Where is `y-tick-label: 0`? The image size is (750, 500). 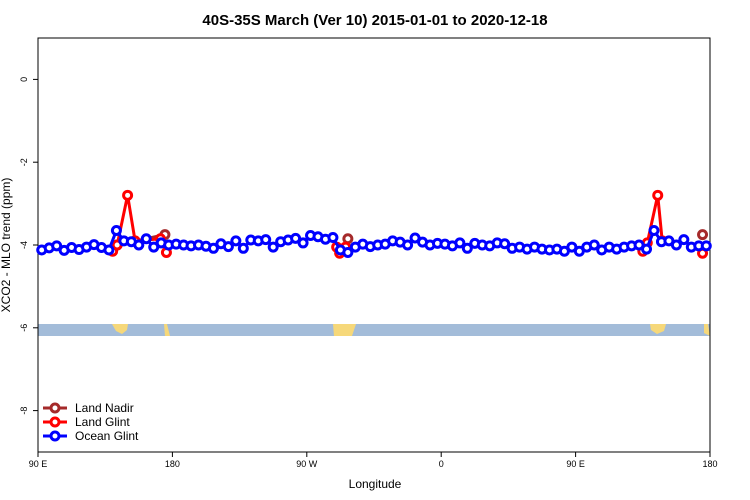
y-tick-label: 0 is located at coordinates (24, 79).